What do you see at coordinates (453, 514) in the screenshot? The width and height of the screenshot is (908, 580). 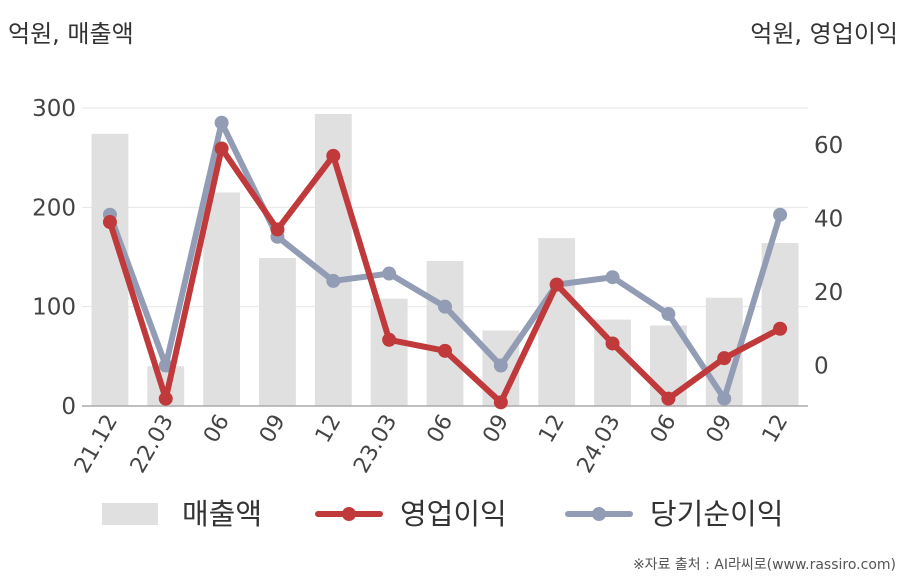 I see `legend-label-operating-profit: 영업이익` at bounding box center [453, 514].